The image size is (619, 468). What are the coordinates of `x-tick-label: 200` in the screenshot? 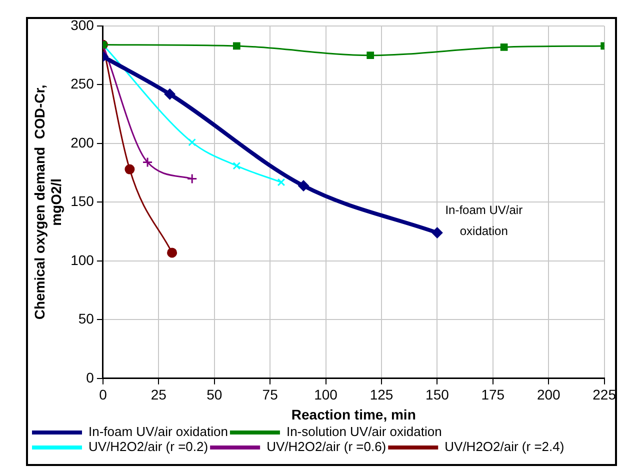 It's located at (548, 394).